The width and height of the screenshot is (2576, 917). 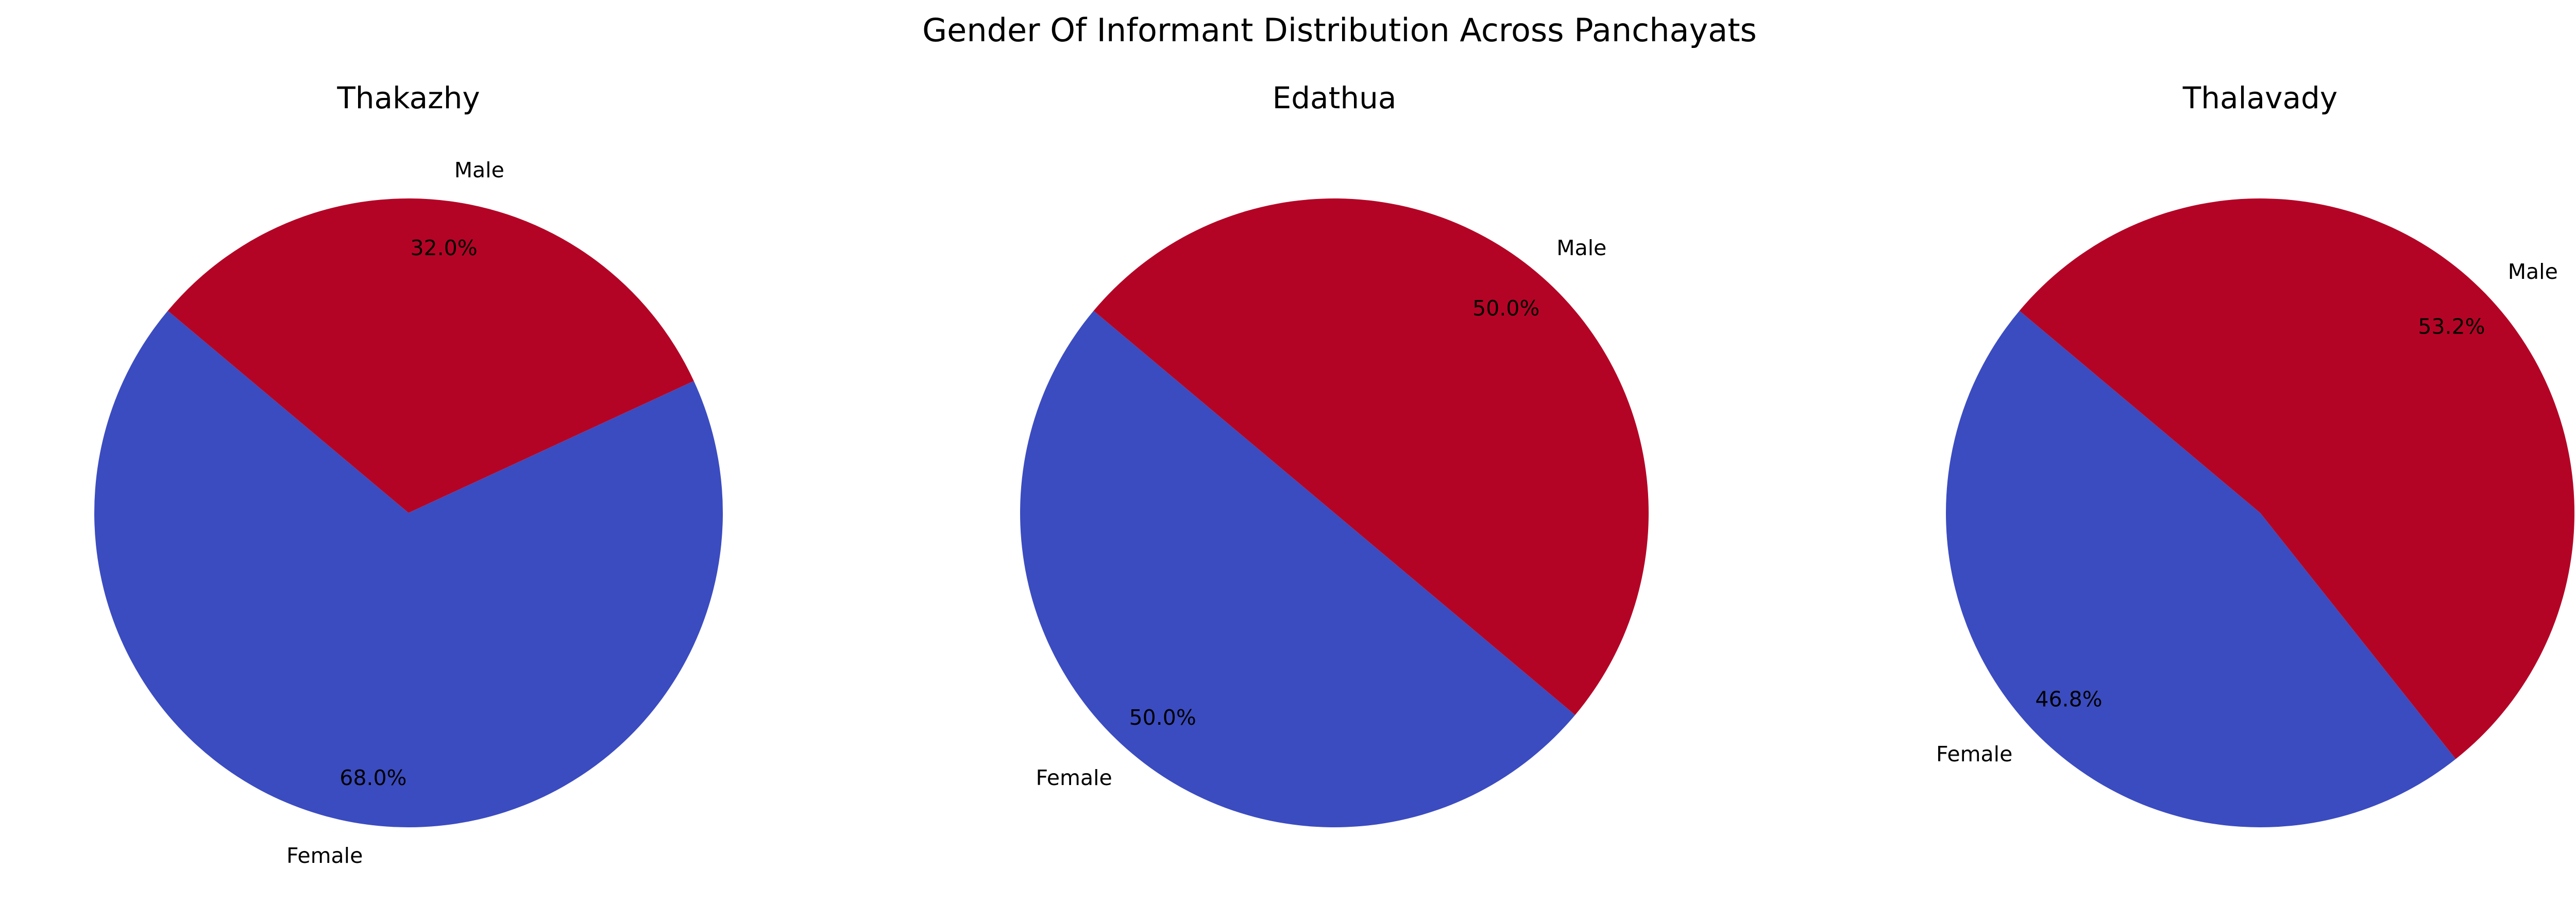 What do you see at coordinates (373, 777) in the screenshot?
I see `pie-percent-thakazhy-female: 68.0%` at bounding box center [373, 777].